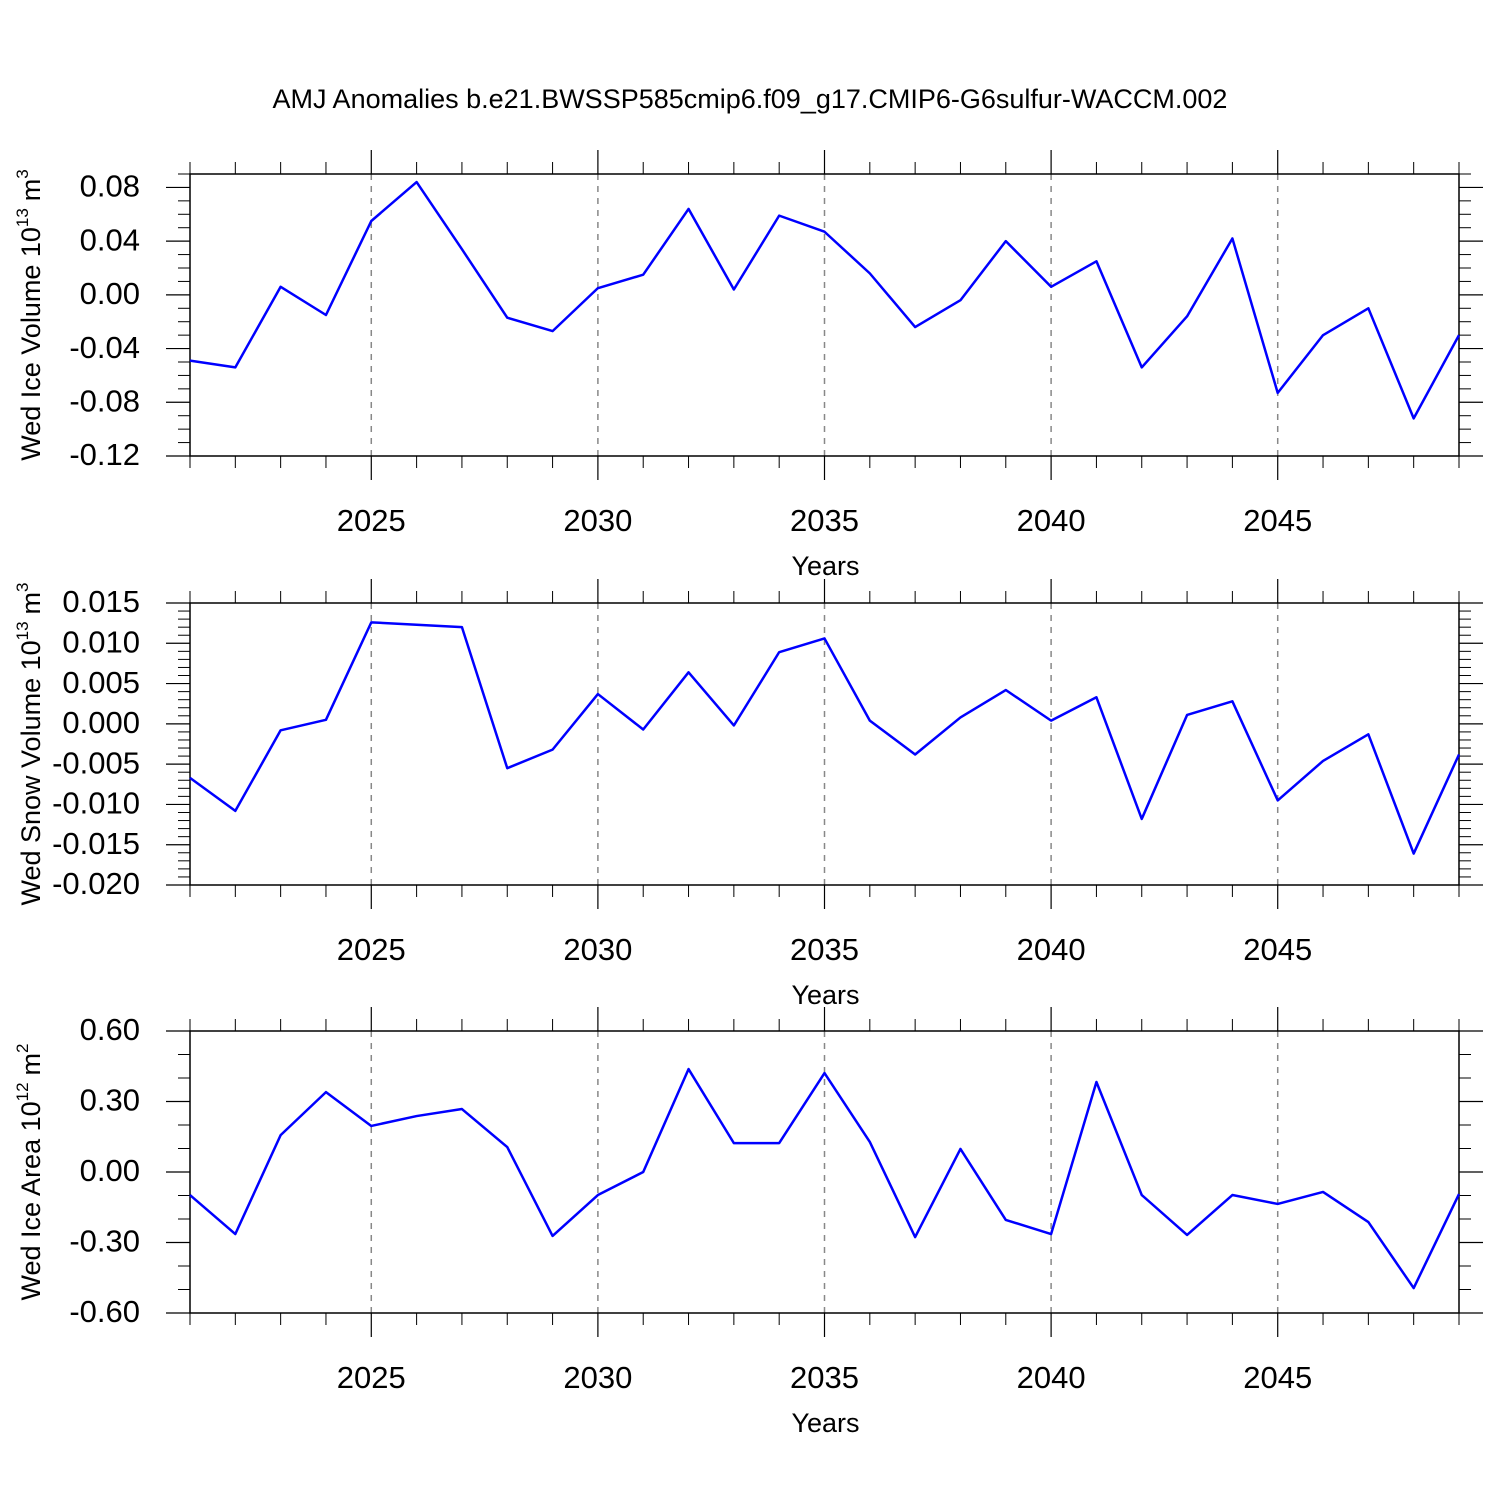  I want to click on y-tick-label: 0.08, so click(110, 186).